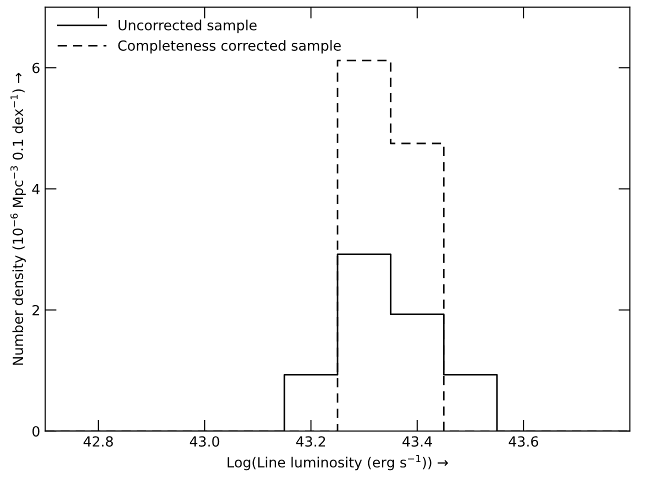 The height and width of the screenshot is (479, 646). What do you see at coordinates (36, 68) in the screenshot?
I see `y-tick-label: 6` at bounding box center [36, 68].